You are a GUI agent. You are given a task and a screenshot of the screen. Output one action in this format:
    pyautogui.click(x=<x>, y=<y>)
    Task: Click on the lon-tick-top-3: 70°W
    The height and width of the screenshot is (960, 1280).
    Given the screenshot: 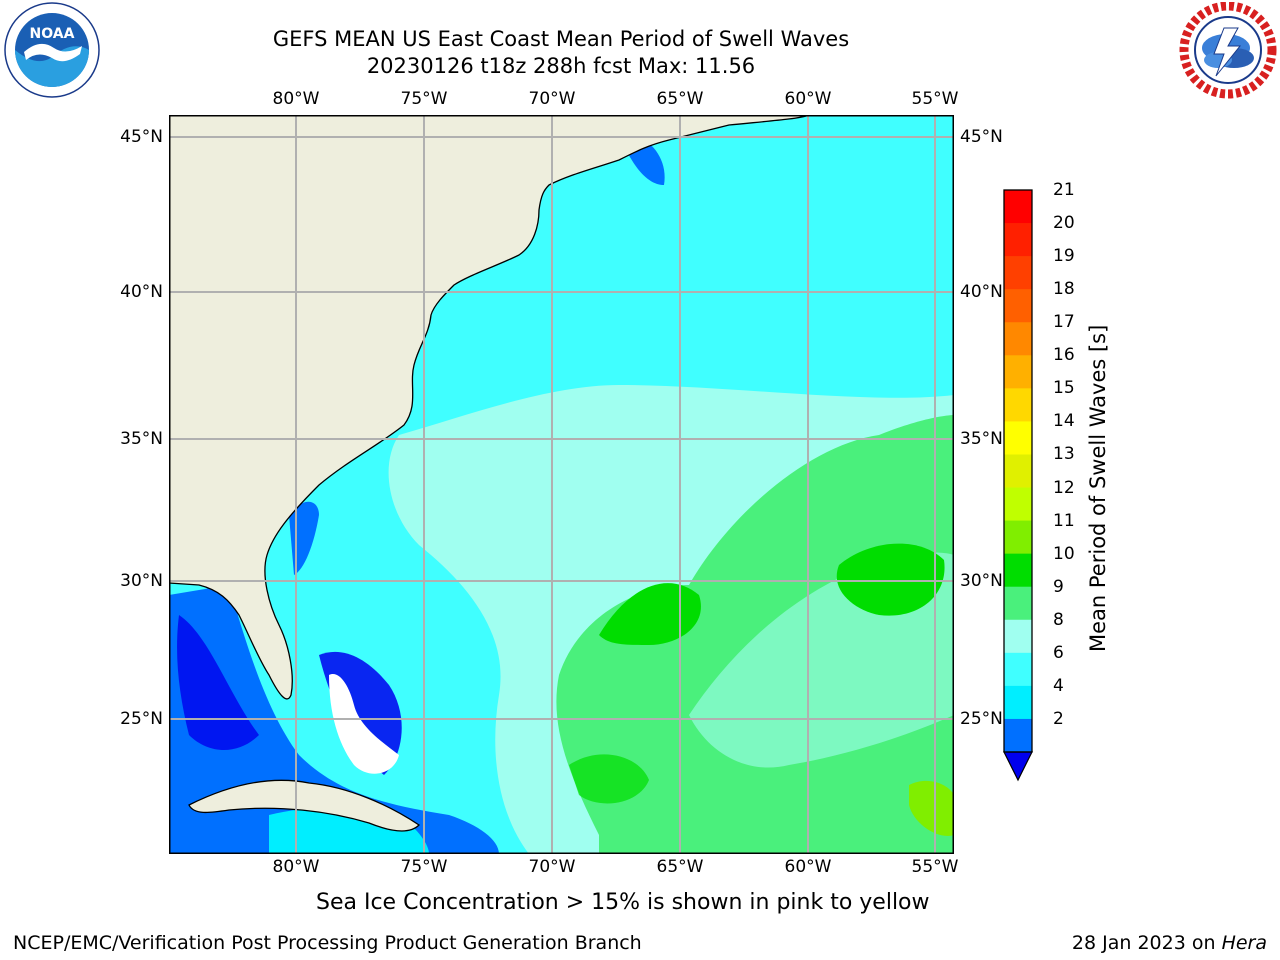 What is the action you would take?
    pyautogui.click(x=552, y=99)
    